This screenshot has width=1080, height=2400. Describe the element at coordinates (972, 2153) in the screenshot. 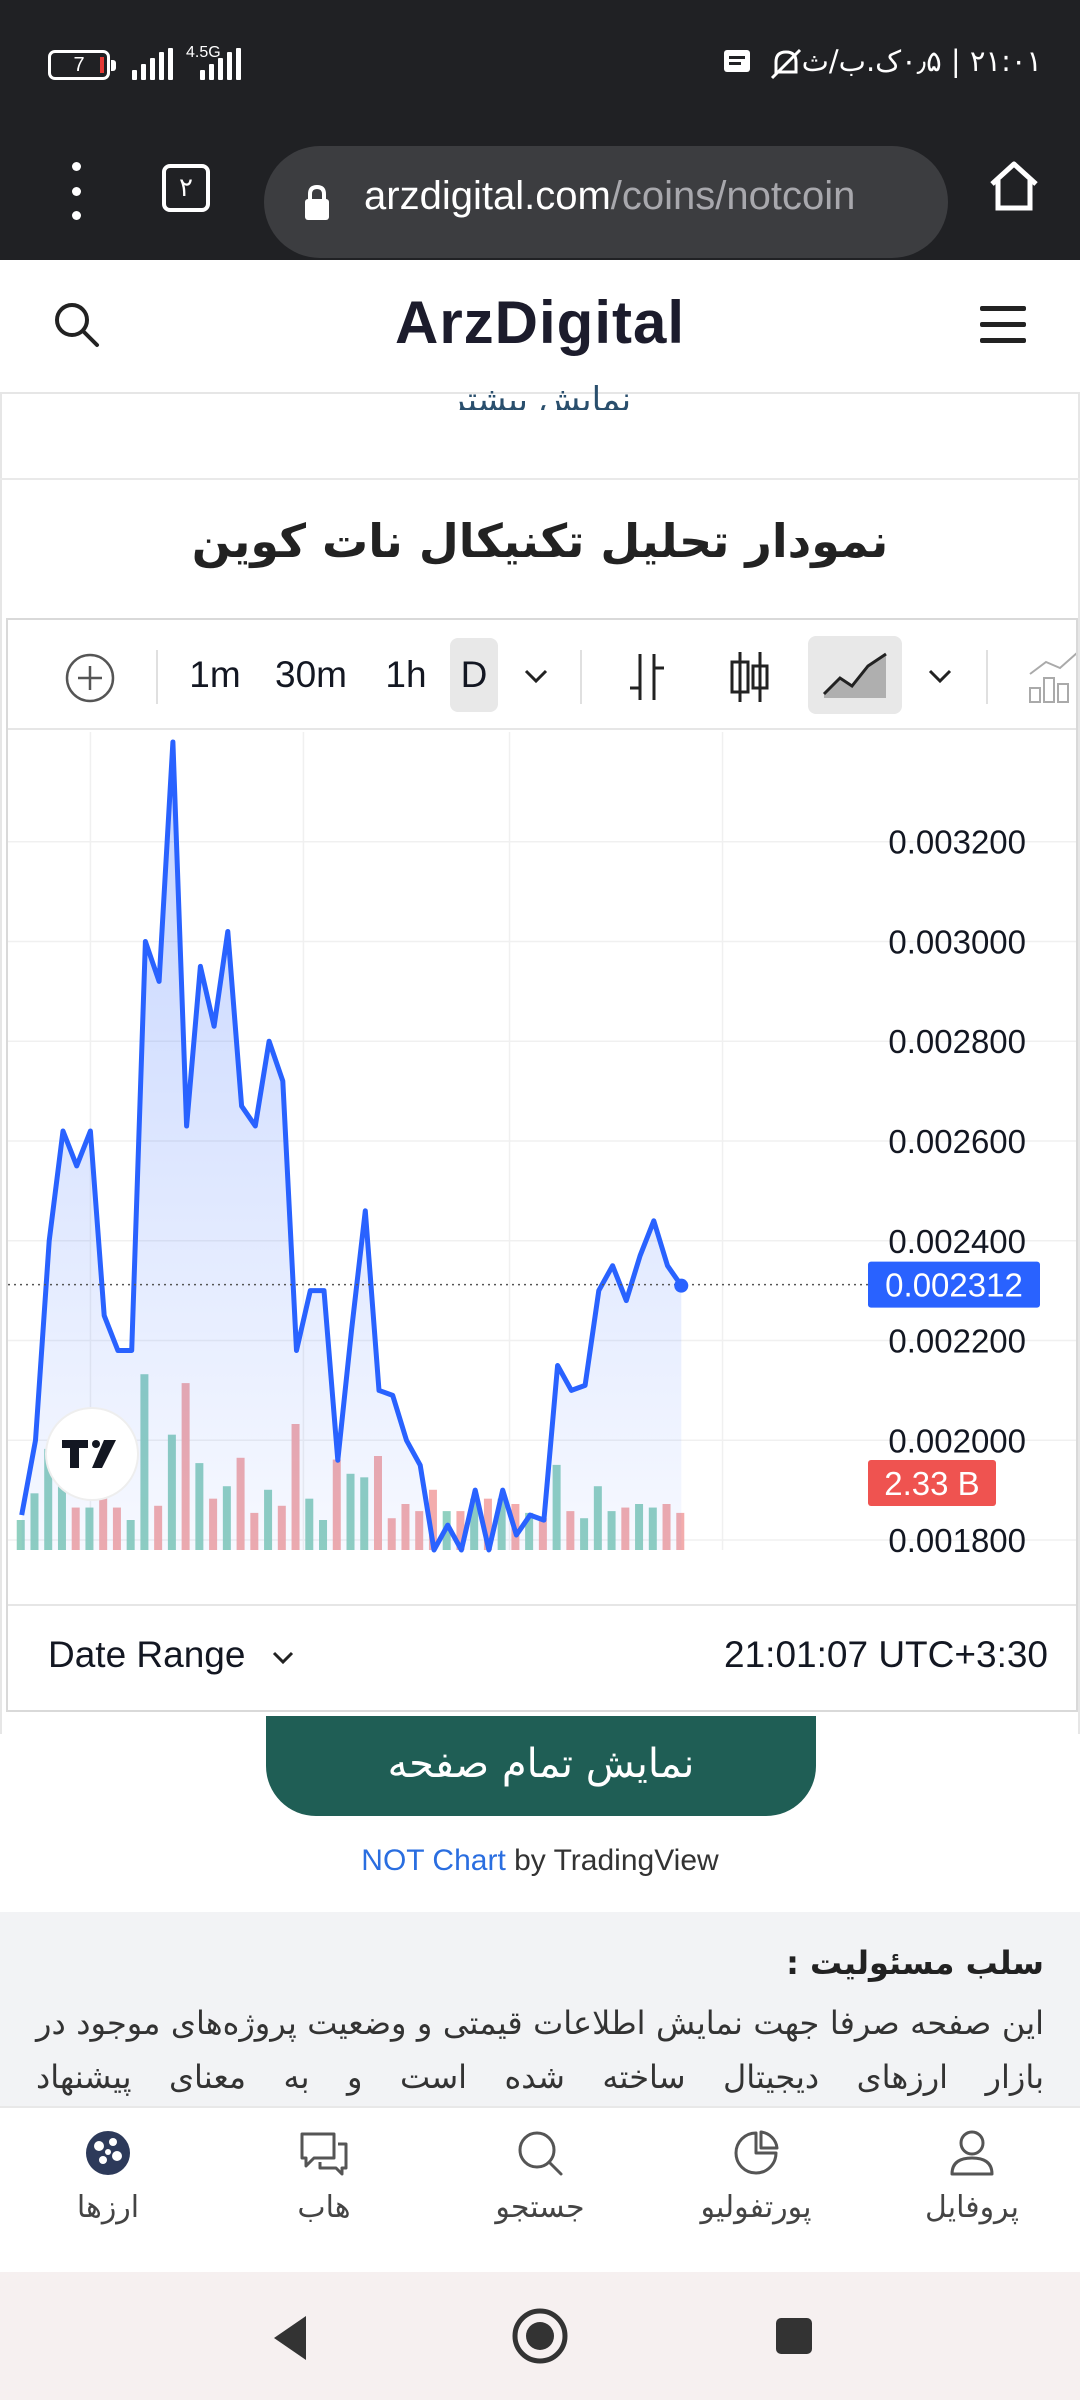

I see `user-icon` at that location.